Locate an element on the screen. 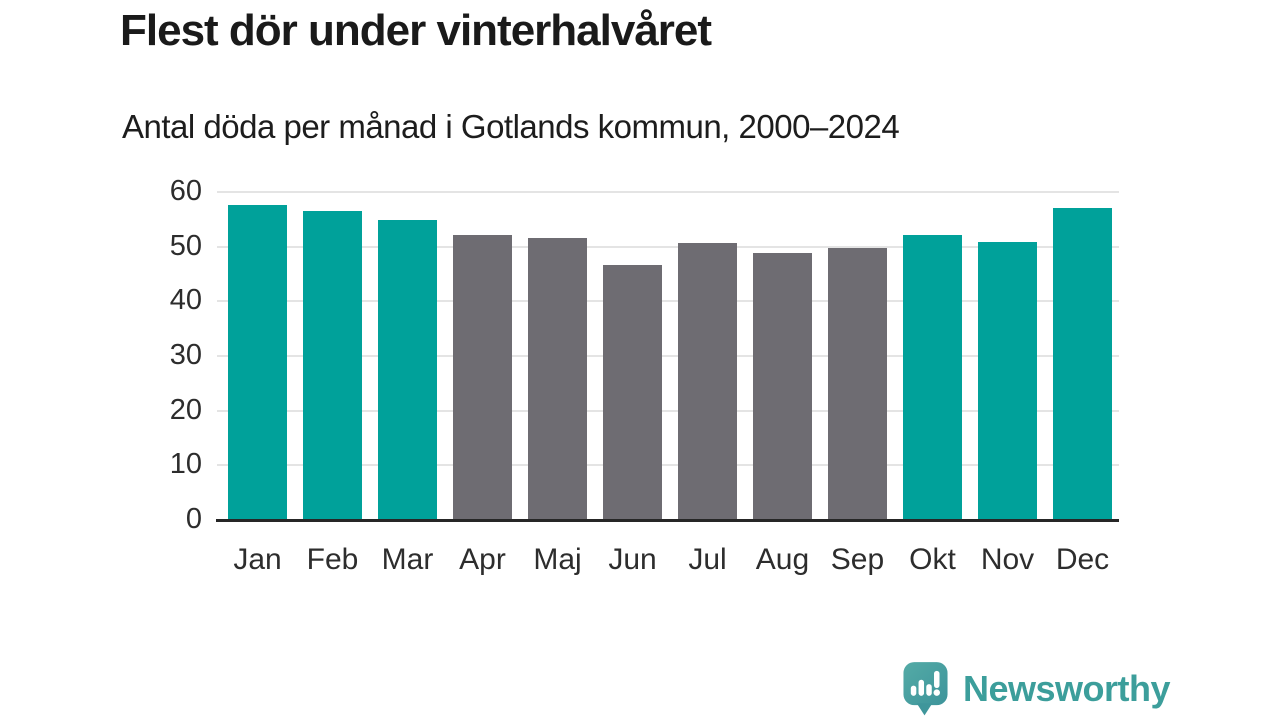  gridline-y20 is located at coordinates (668, 410).